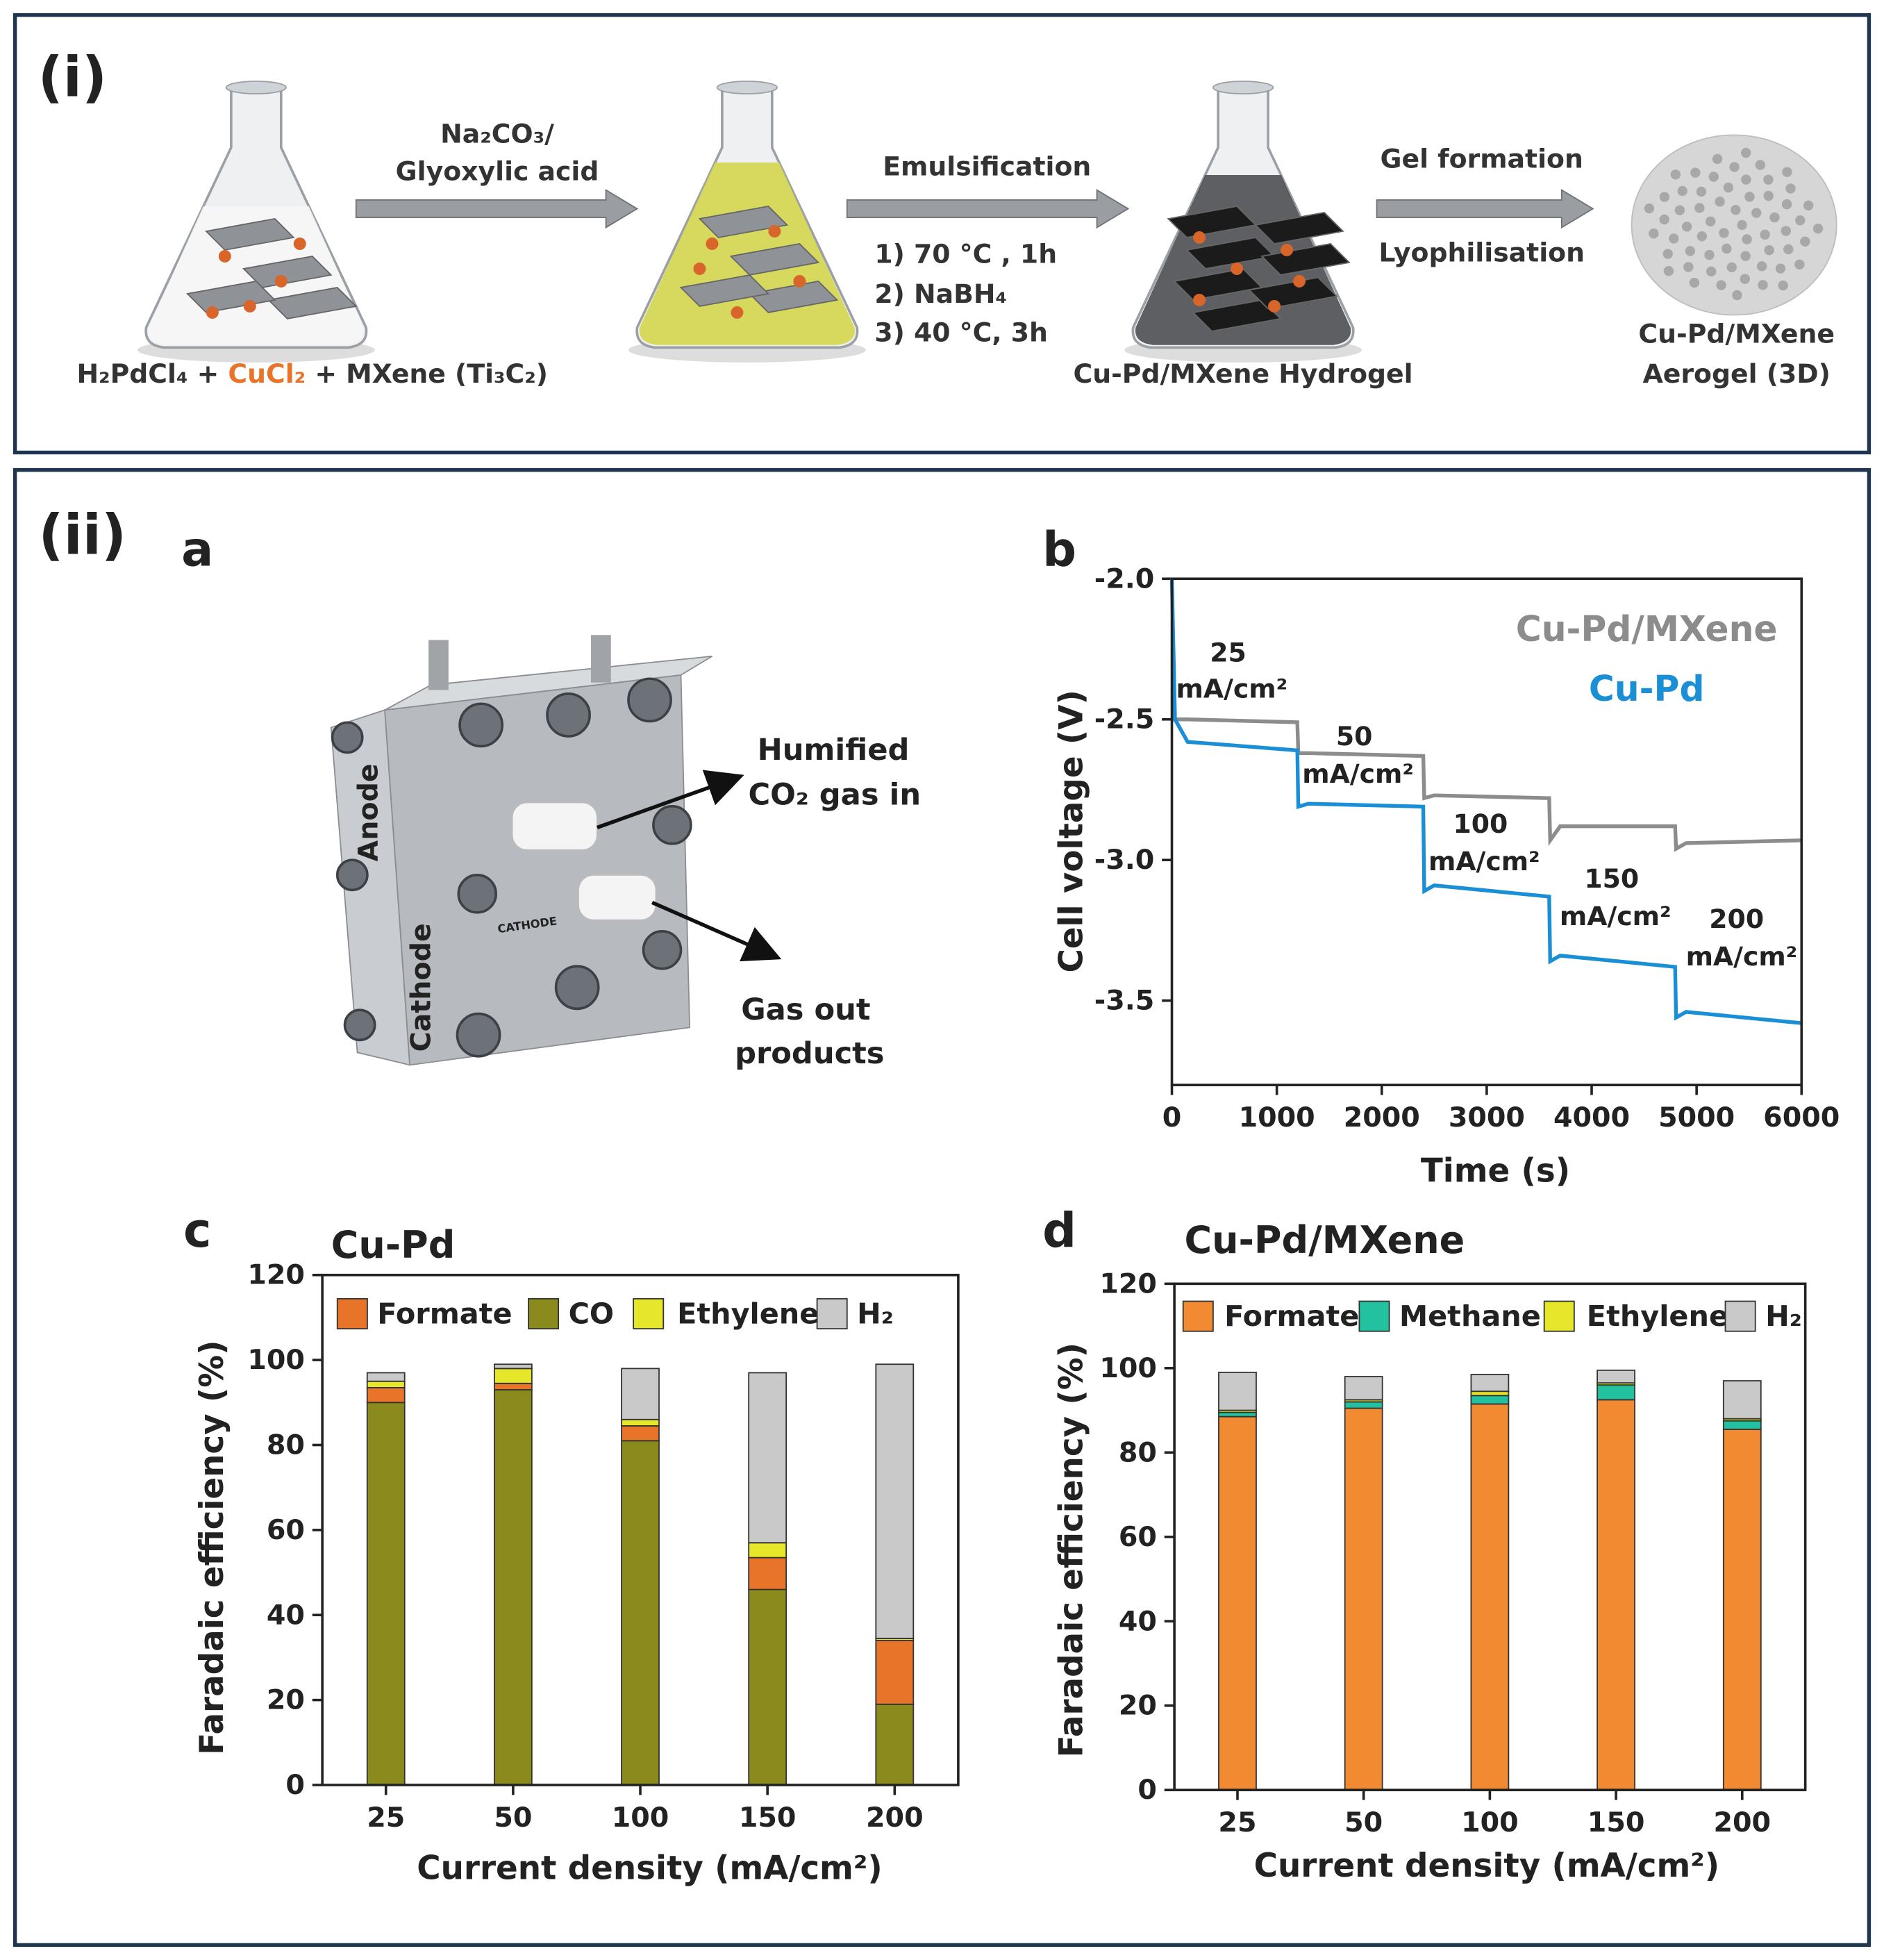 The height and width of the screenshot is (1960, 1884). Describe the element at coordinates (1481, 253) in the screenshot. I see `step-label: Lyophilisation` at that location.